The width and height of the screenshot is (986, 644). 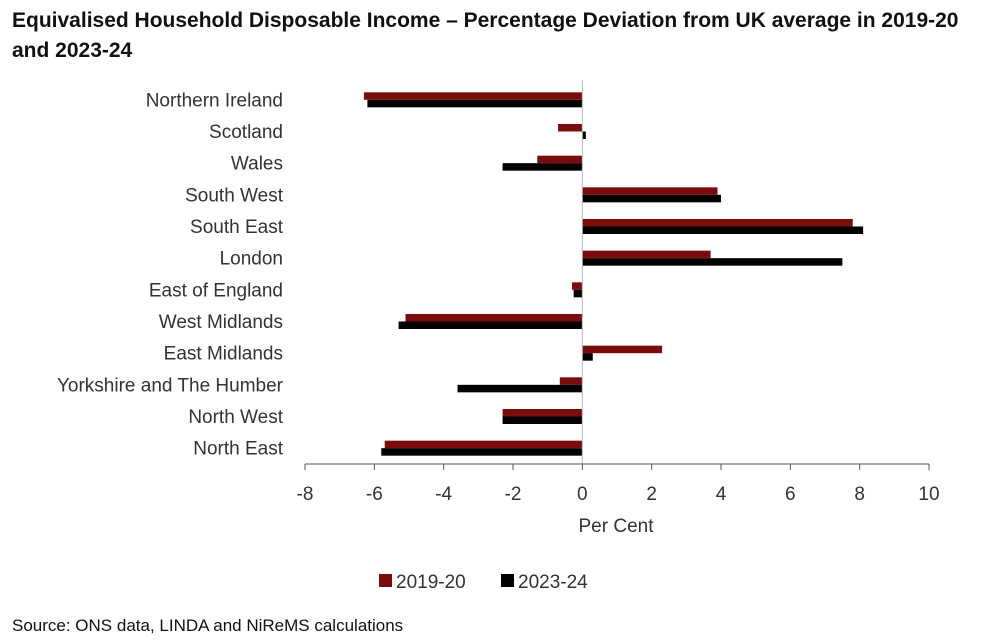 What do you see at coordinates (571, 381) in the screenshot?
I see `bar-2019-20-yorkshire-and-the-humber` at bounding box center [571, 381].